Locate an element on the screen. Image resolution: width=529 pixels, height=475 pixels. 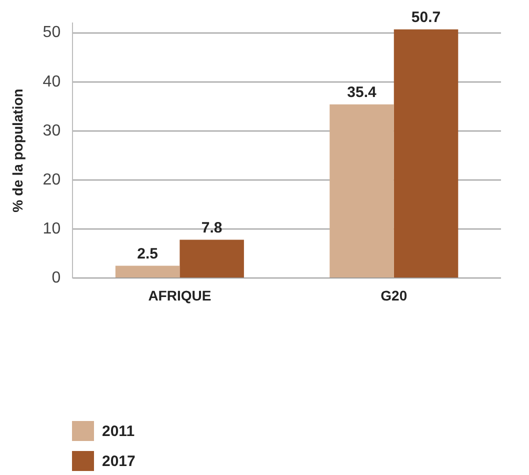
data-label: 2.5 is located at coordinates (147, 253).